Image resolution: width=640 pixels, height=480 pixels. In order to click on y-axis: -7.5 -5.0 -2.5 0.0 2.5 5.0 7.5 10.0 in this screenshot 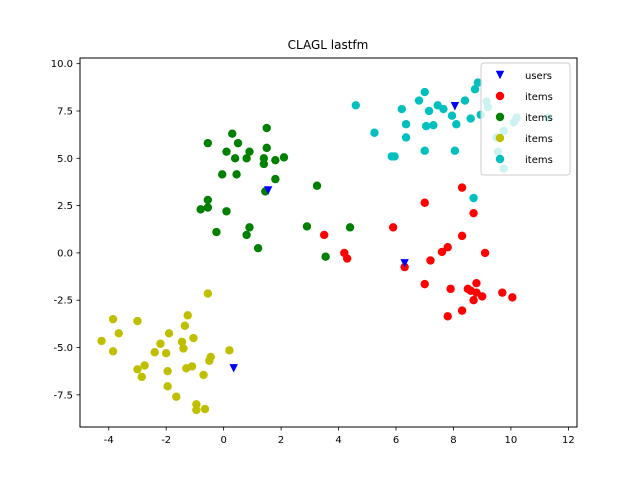, I will do `click(65, 230)`.